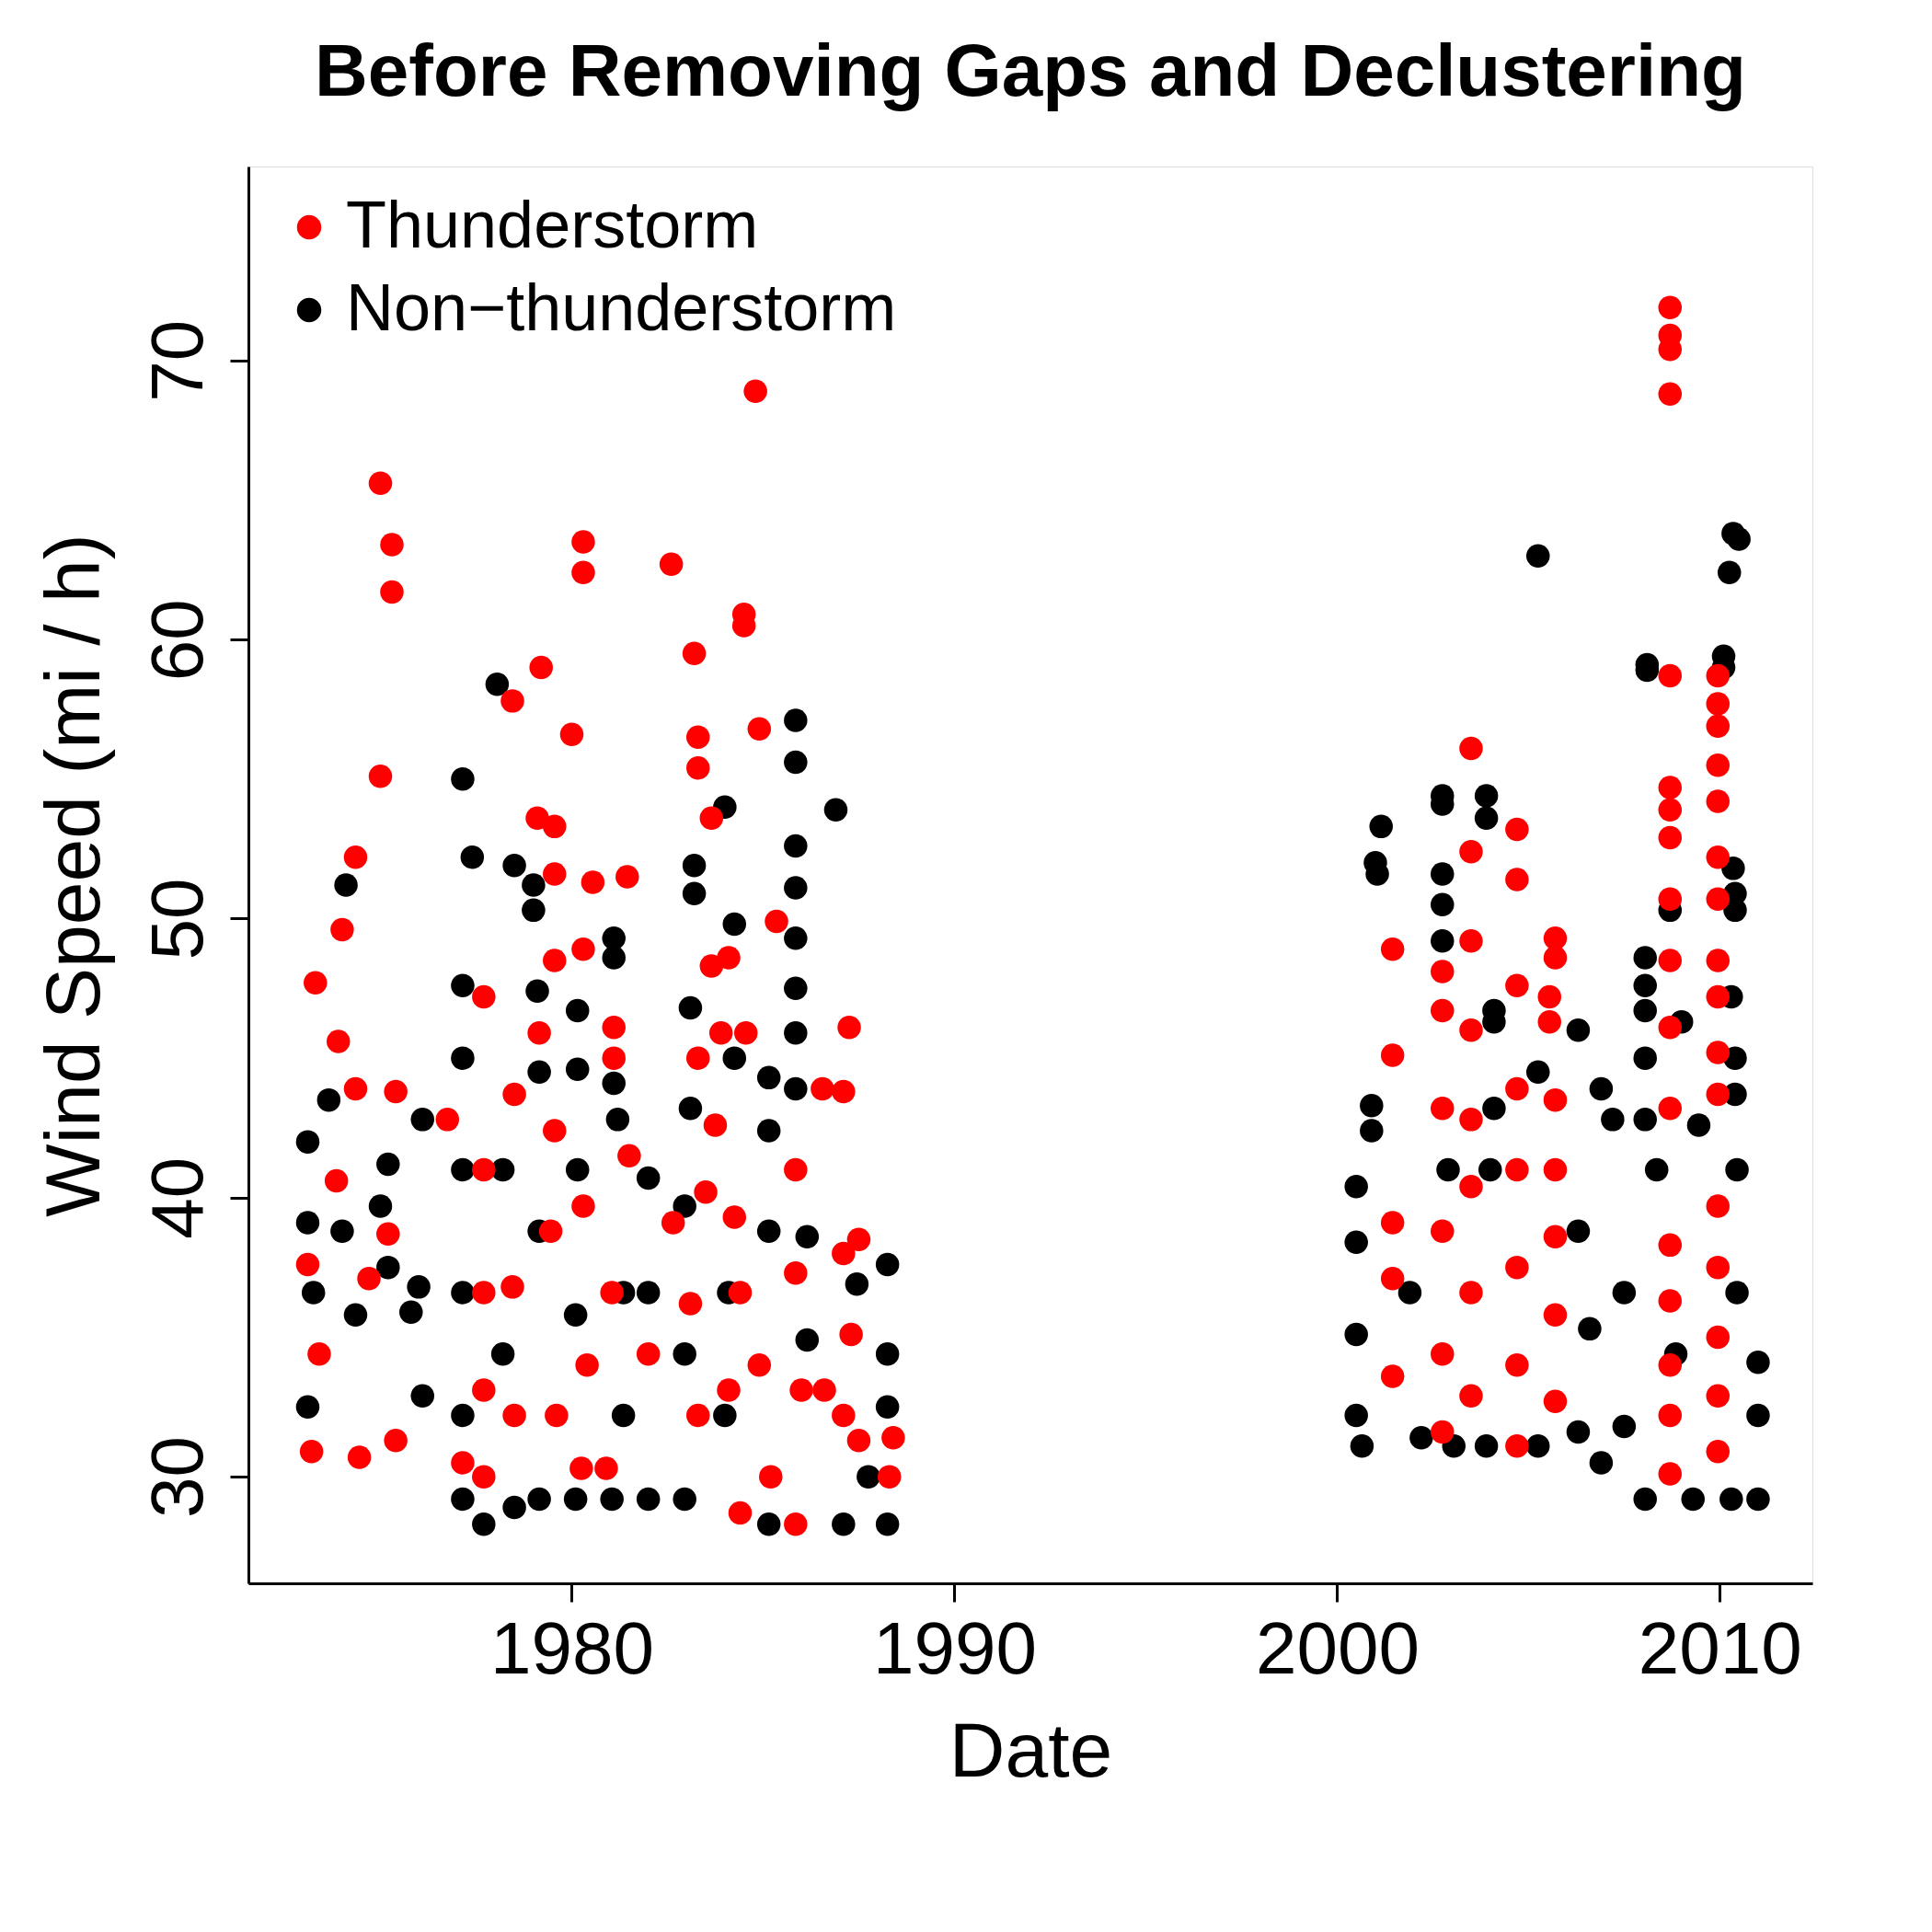  What do you see at coordinates (1720, 1647) in the screenshot?
I see `x-tick-label: 2010` at bounding box center [1720, 1647].